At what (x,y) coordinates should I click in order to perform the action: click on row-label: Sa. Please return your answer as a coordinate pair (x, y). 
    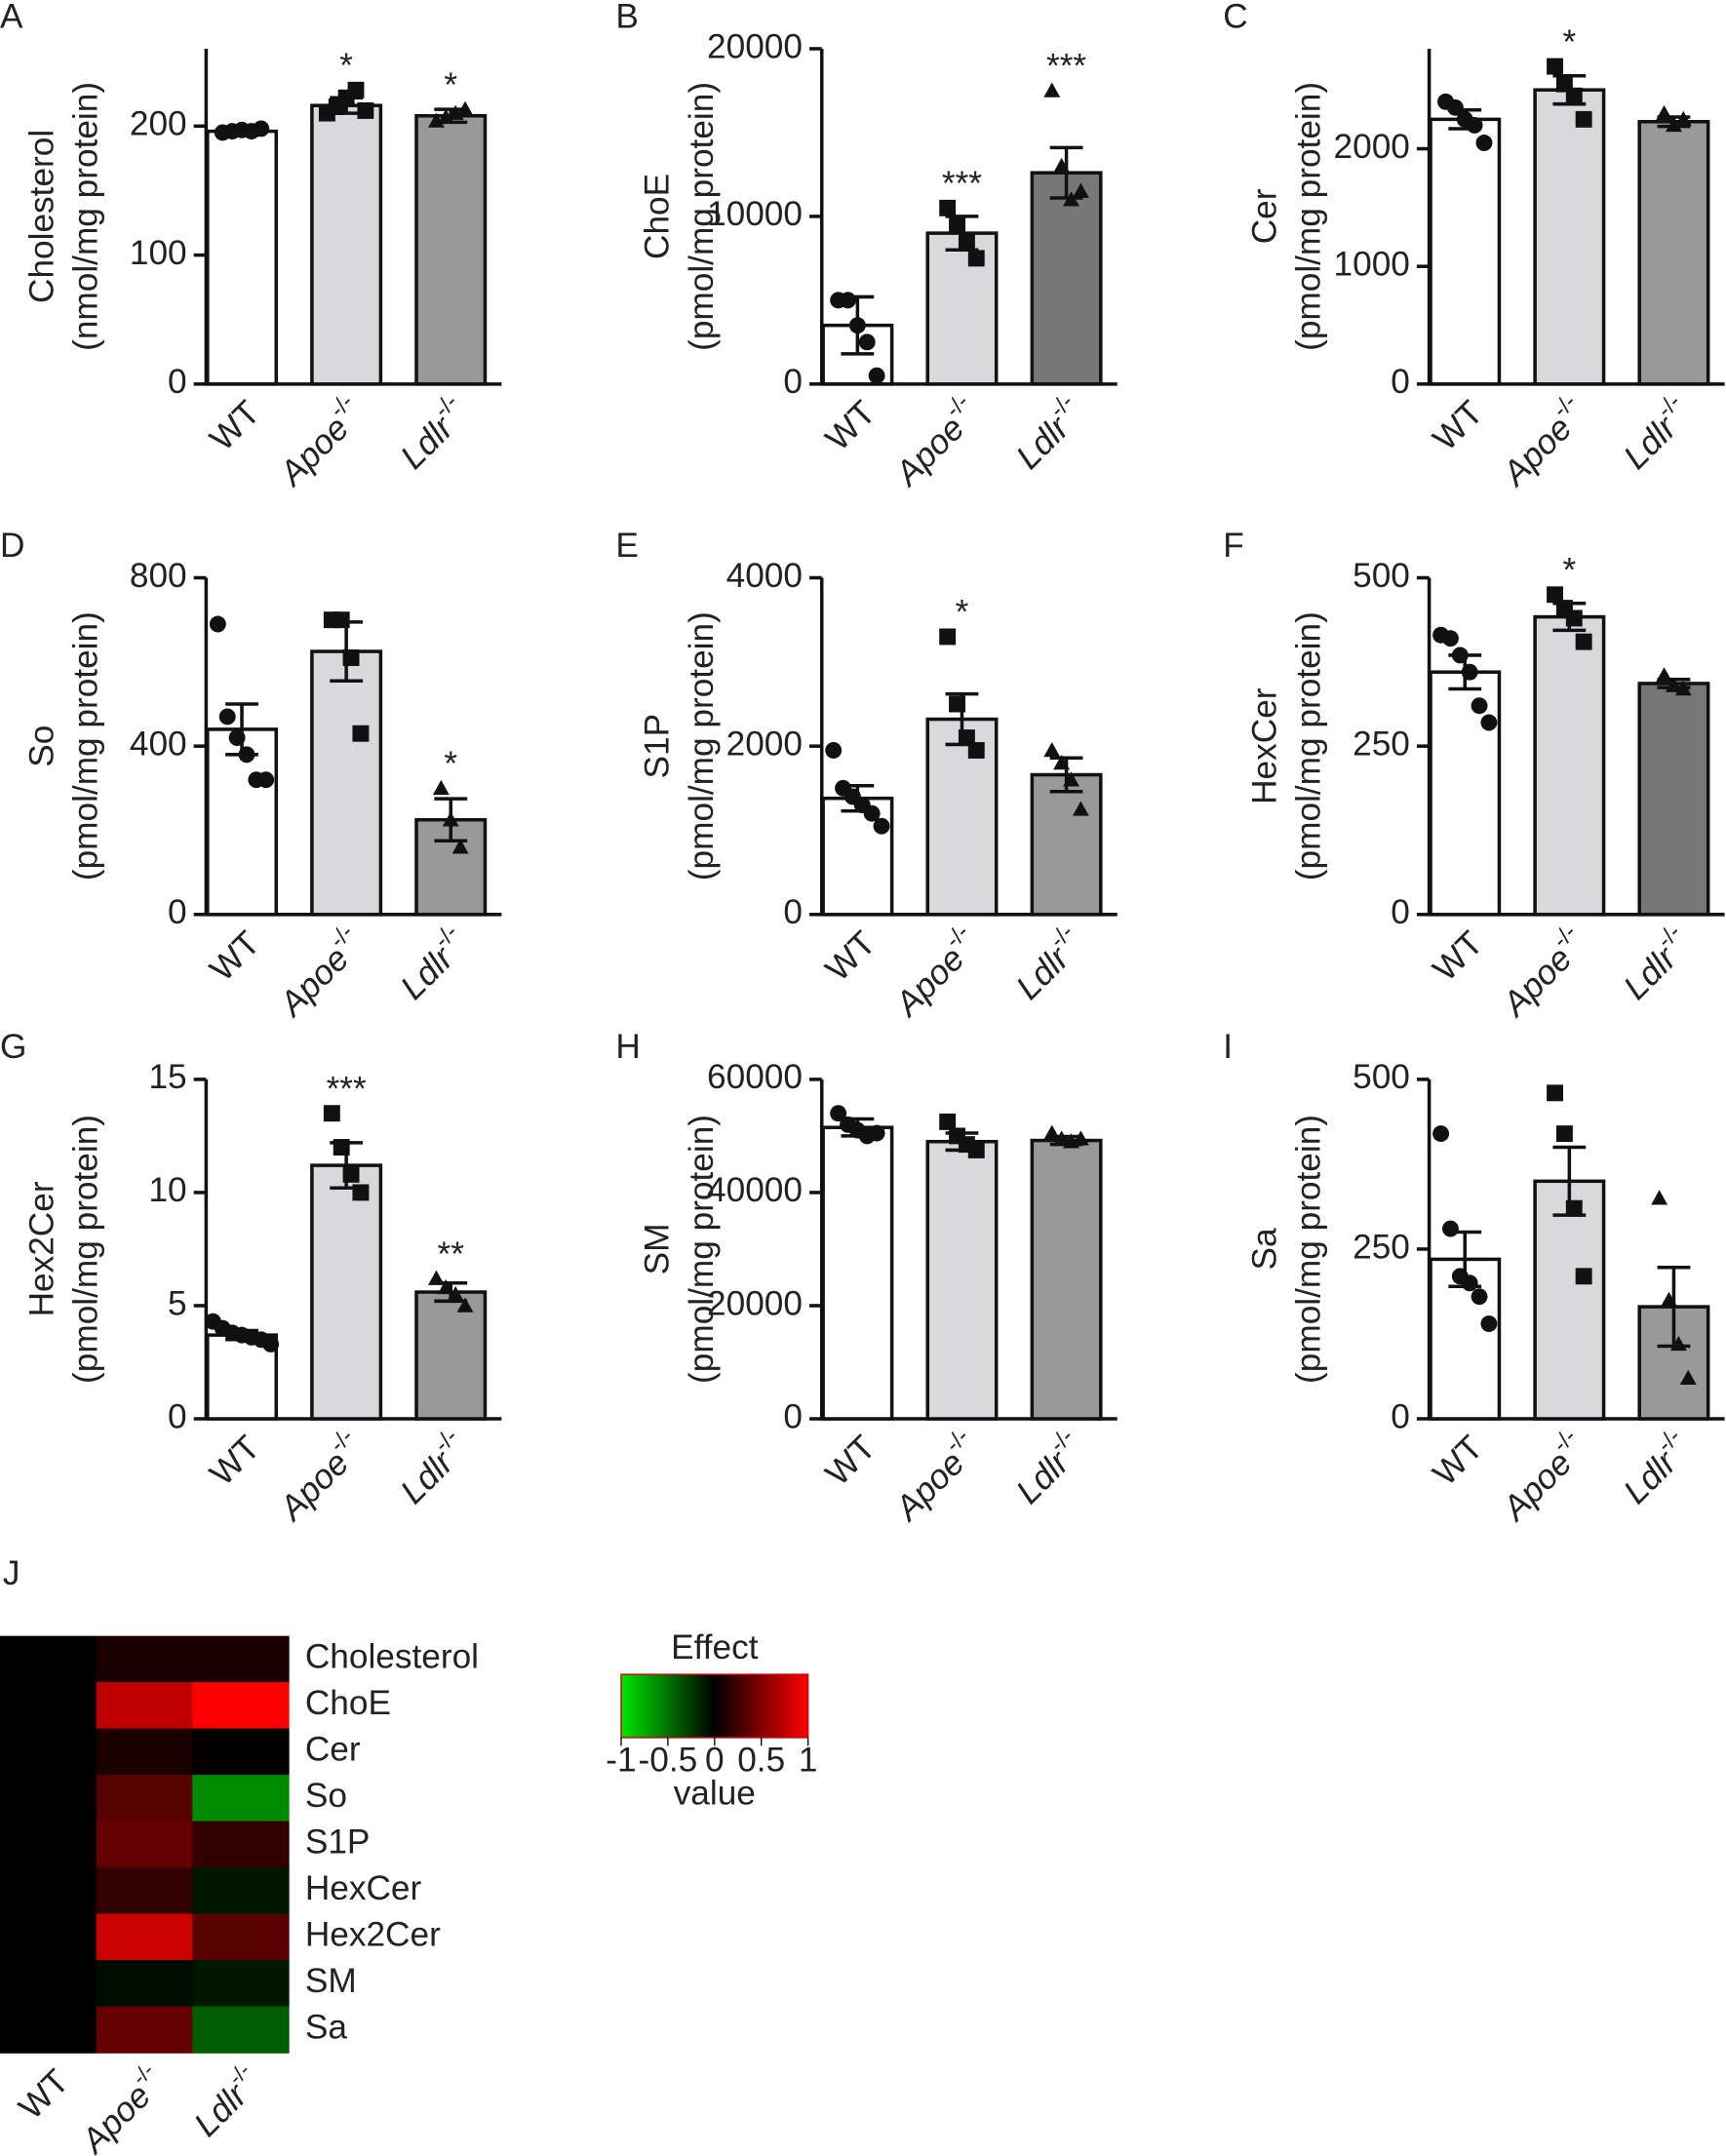
    Looking at the image, I should click on (326, 2028).